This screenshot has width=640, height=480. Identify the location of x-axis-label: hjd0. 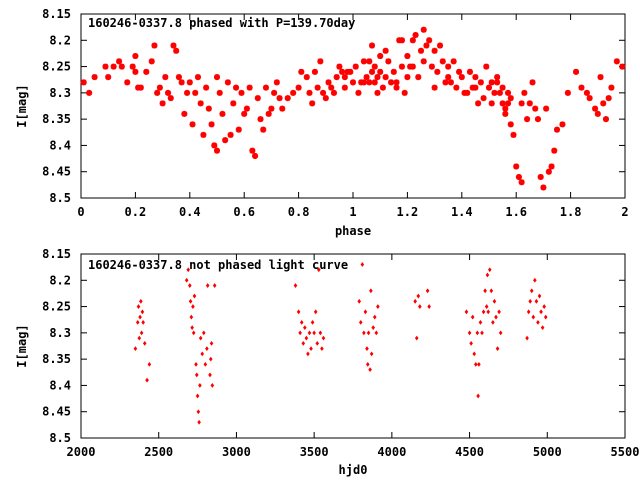
(353, 470).